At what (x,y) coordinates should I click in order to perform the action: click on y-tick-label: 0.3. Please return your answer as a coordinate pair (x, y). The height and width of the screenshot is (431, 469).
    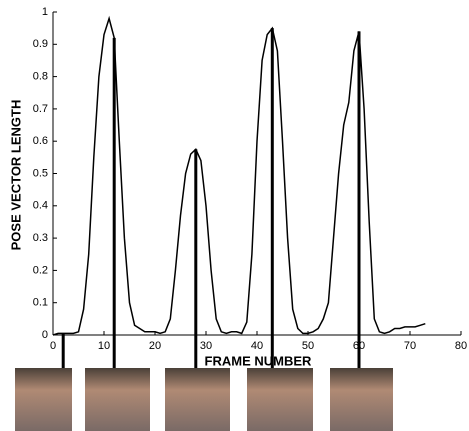
    Looking at the image, I should click on (40, 238).